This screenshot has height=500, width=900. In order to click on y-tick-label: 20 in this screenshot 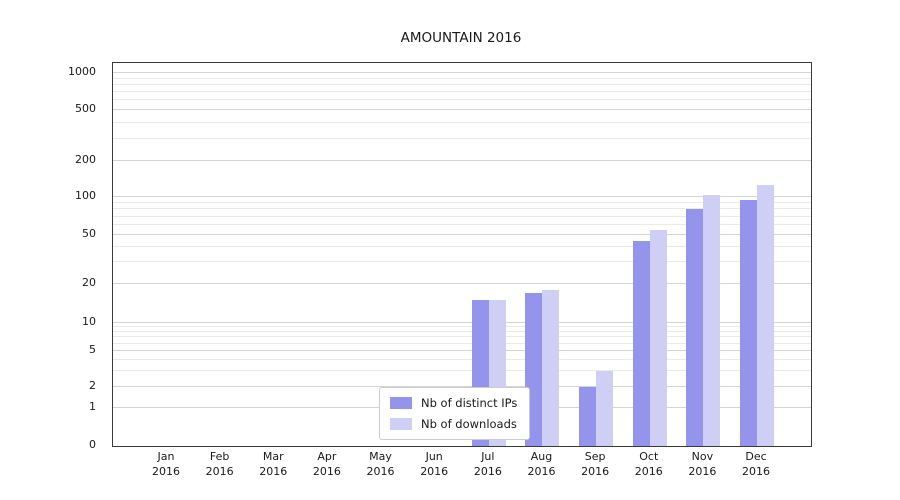, I will do `click(89, 282)`.